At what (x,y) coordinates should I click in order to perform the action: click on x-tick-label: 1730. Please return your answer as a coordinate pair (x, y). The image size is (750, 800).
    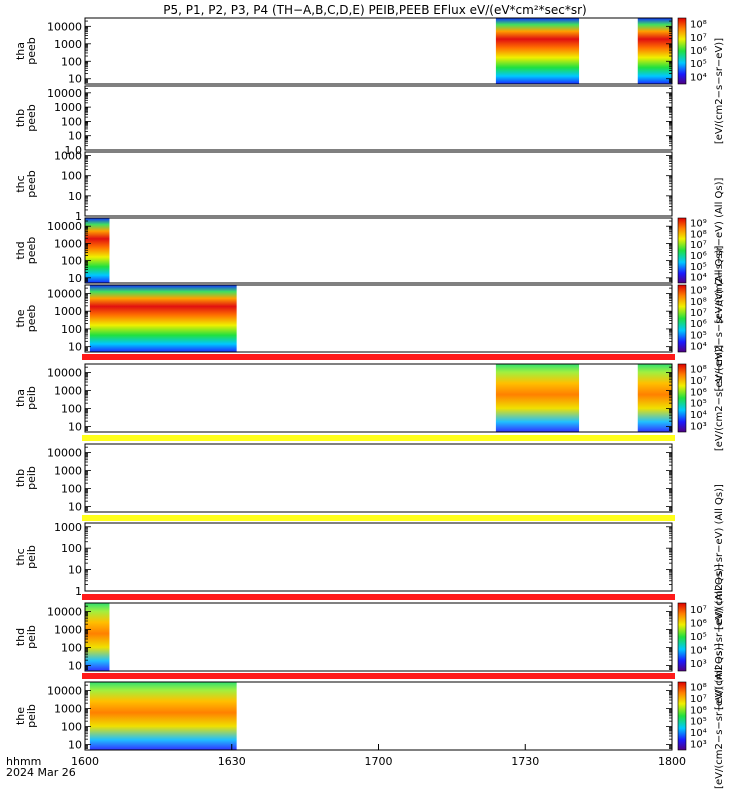
    Looking at the image, I should click on (525, 761).